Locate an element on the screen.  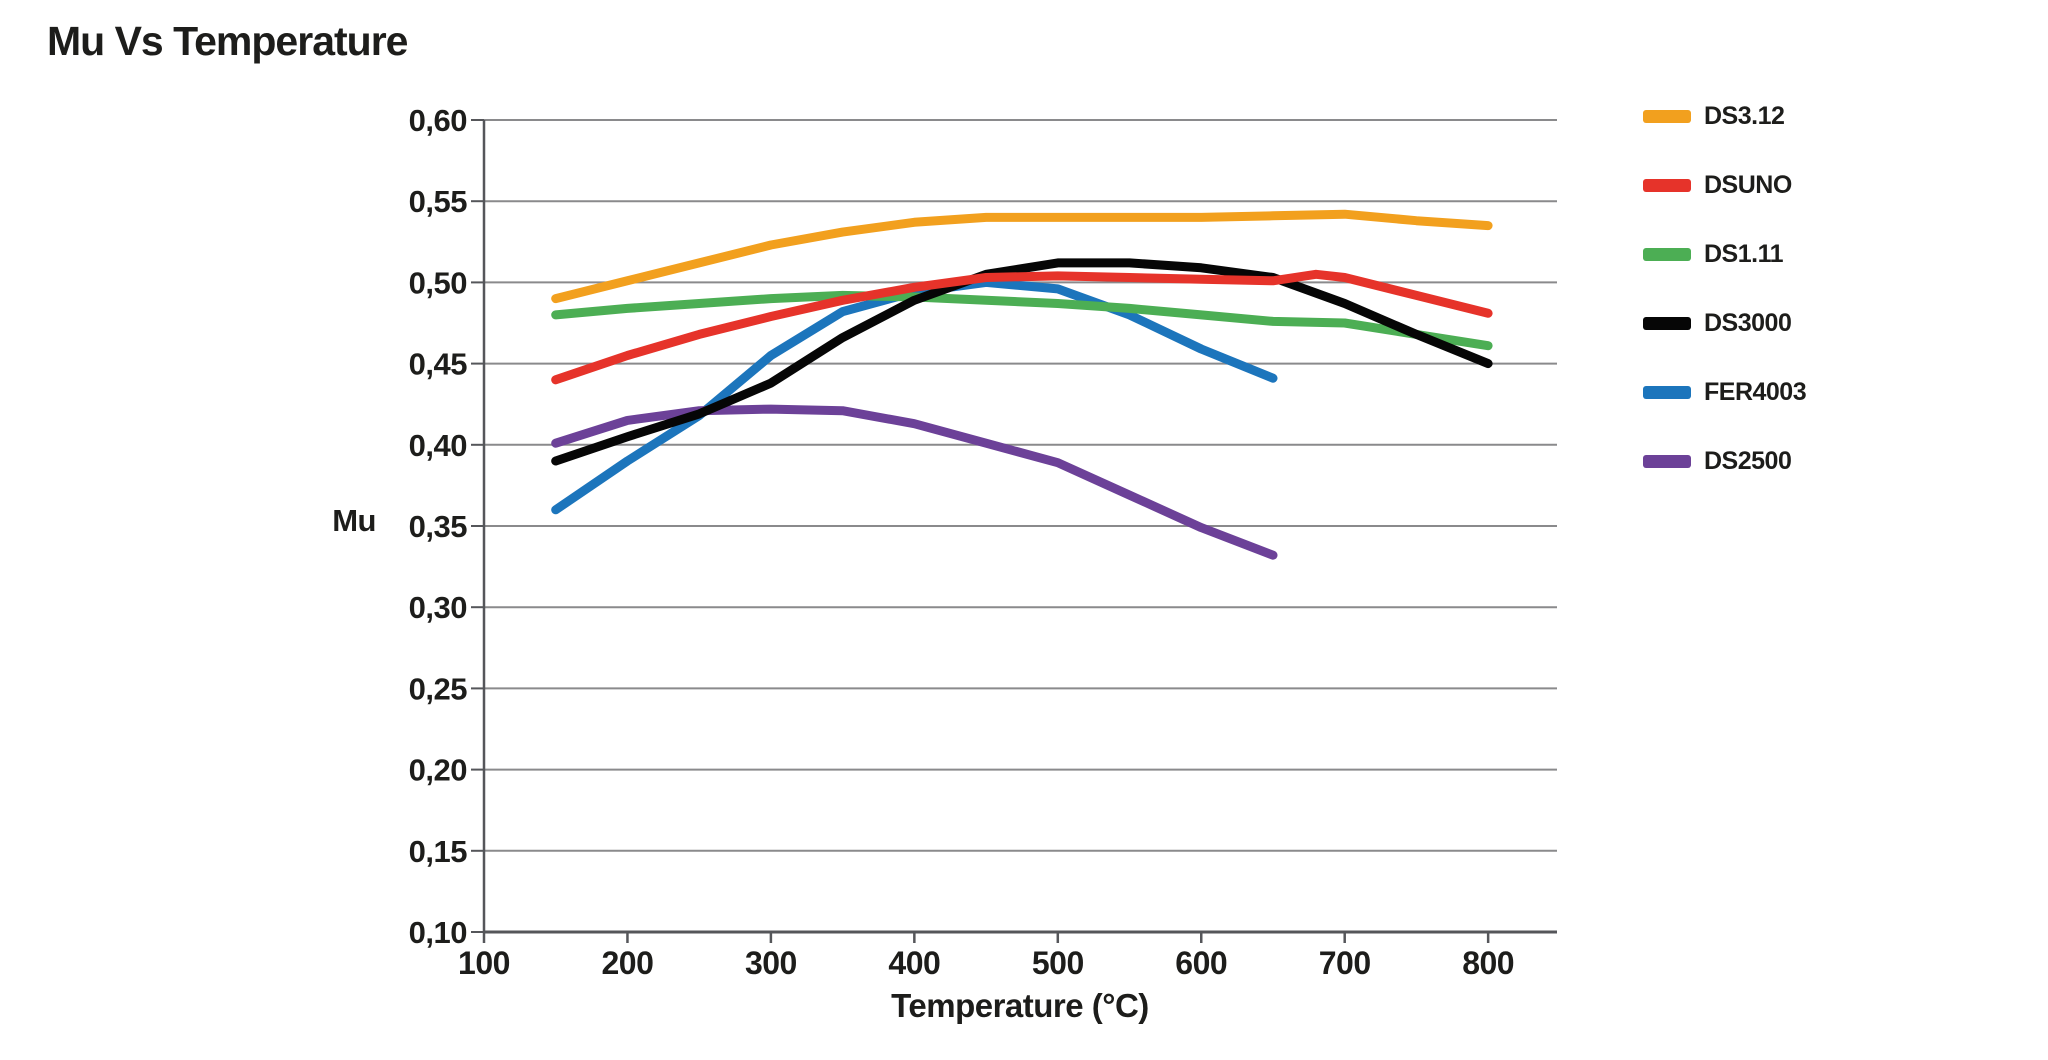
legend-item-DS1.11: DS1.11 is located at coordinates (1724, 254).